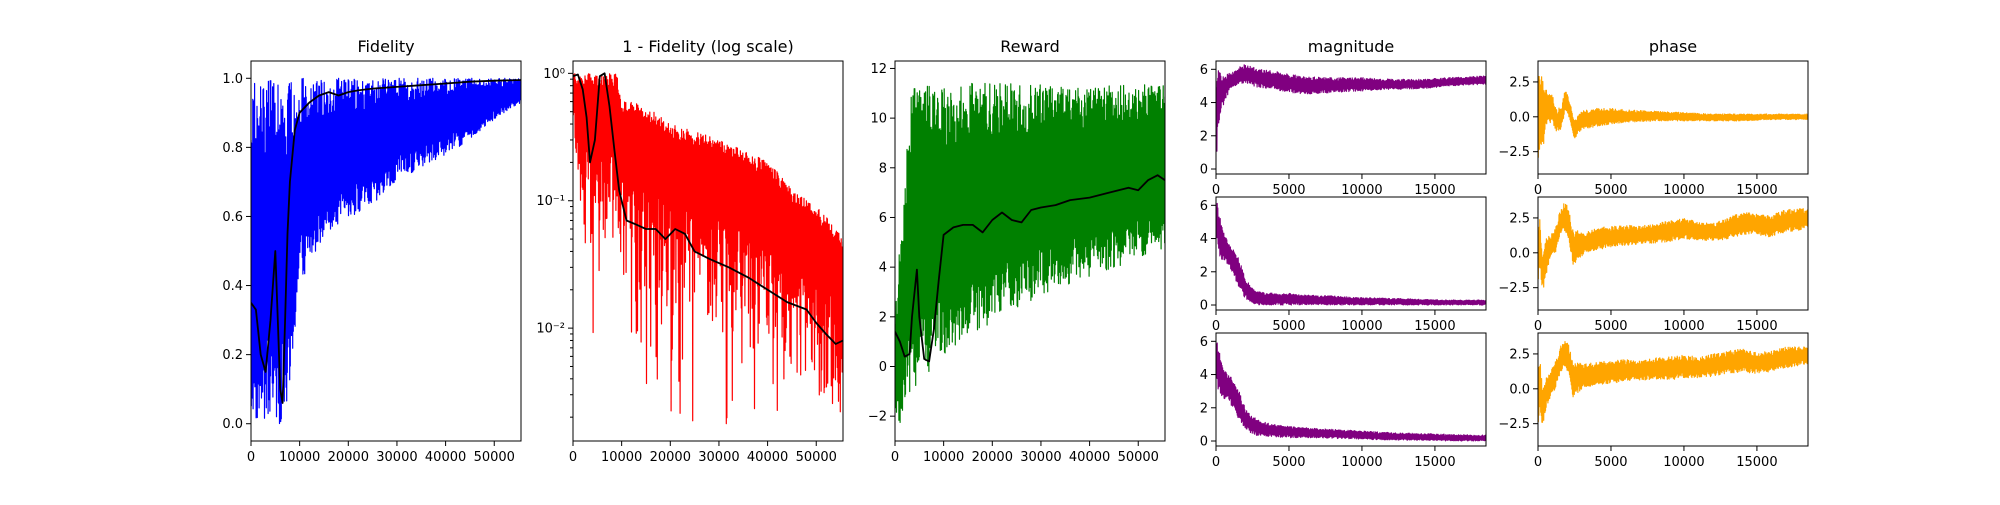 The image size is (2000, 505). Describe the element at coordinates (550, 329) in the screenshot. I see `y-tick-label: 10⁻²` at that location.